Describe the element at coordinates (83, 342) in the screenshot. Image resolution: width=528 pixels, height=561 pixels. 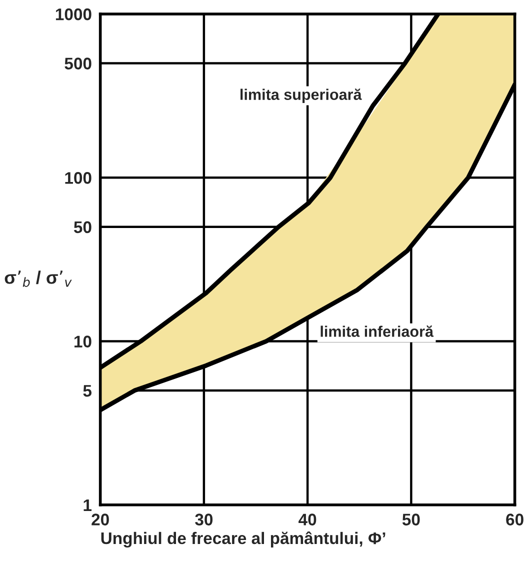
I see `y-tick-label: 10` at that location.